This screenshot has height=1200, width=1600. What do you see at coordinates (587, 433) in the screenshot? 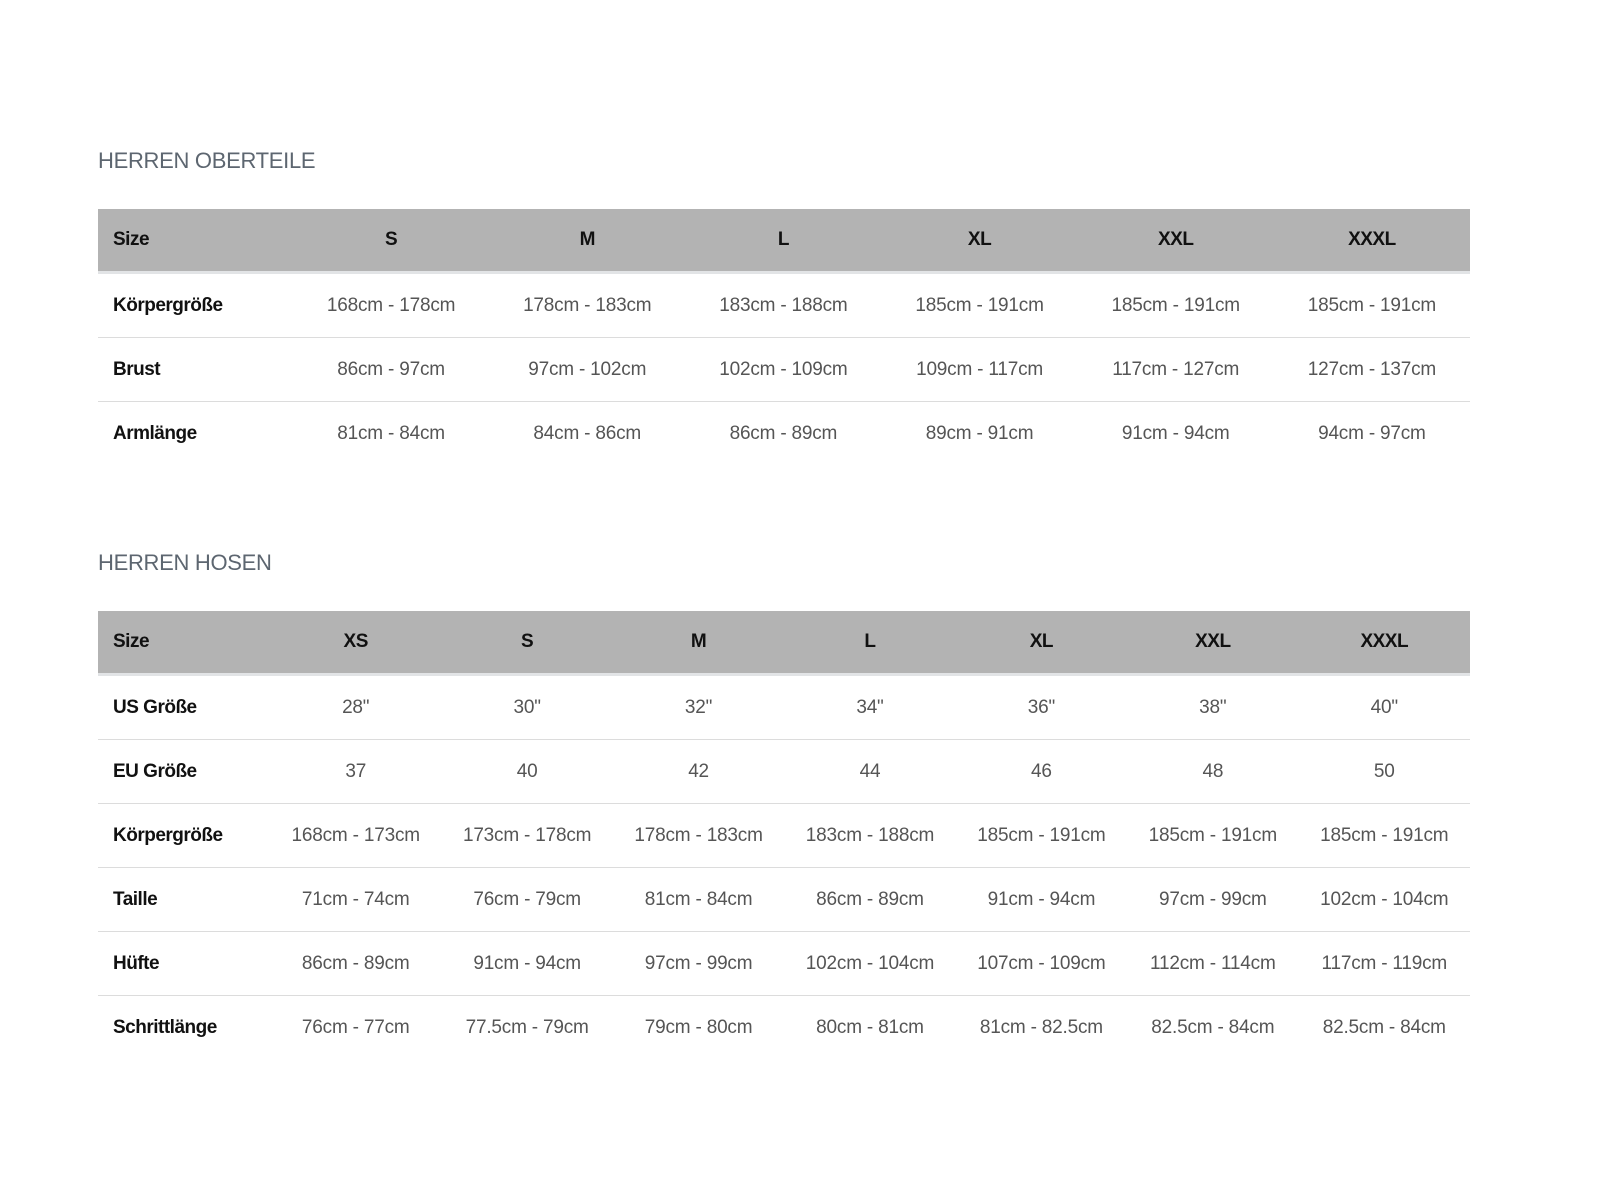
I see `table-cell: 84cm - 86cm` at bounding box center [587, 433].